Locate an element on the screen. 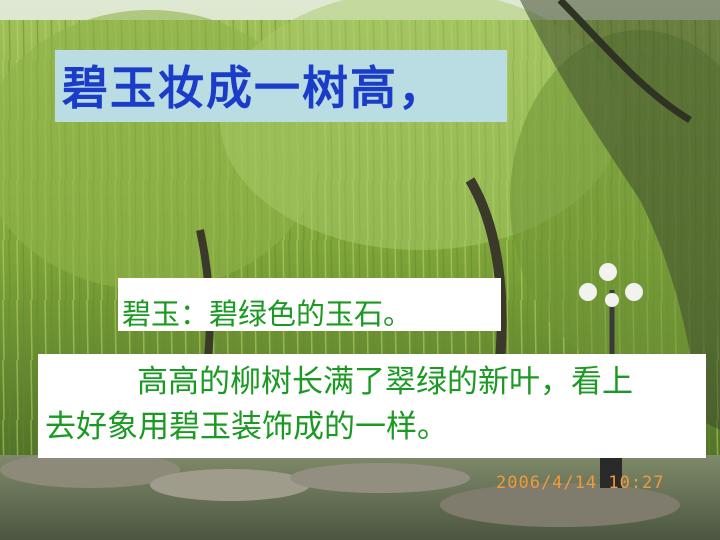 This screenshot has width=720, height=540. line-description: 高高的柳树长满了翠绿的新叶，看上去好象用碧玉装饰成的一样。 is located at coordinates (339, 404).